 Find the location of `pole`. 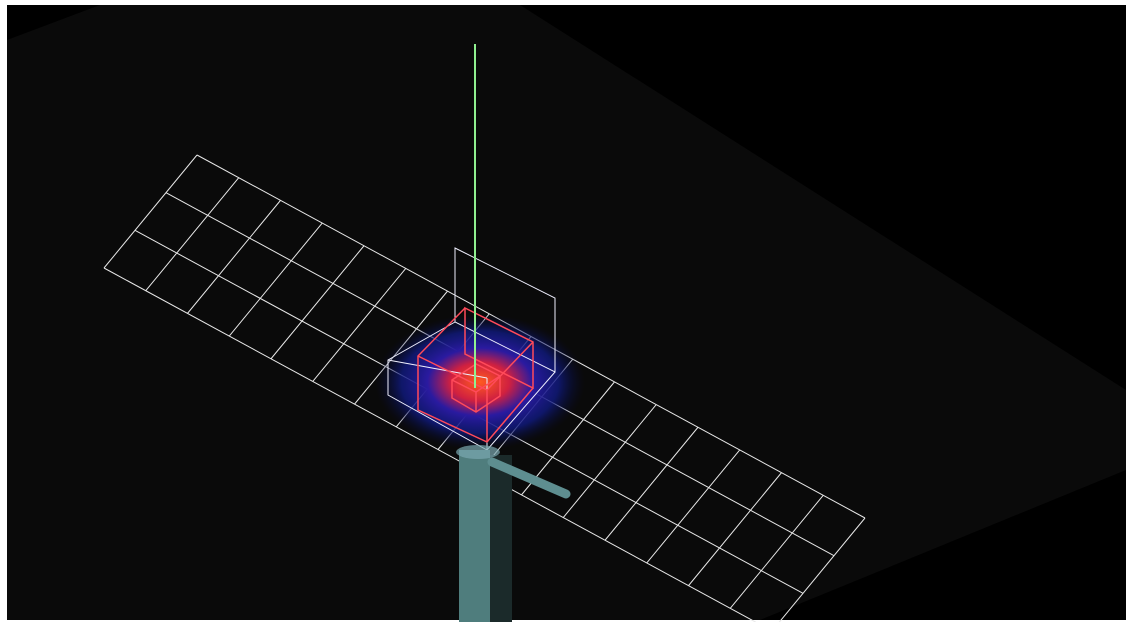

pole is located at coordinates (474, 536).